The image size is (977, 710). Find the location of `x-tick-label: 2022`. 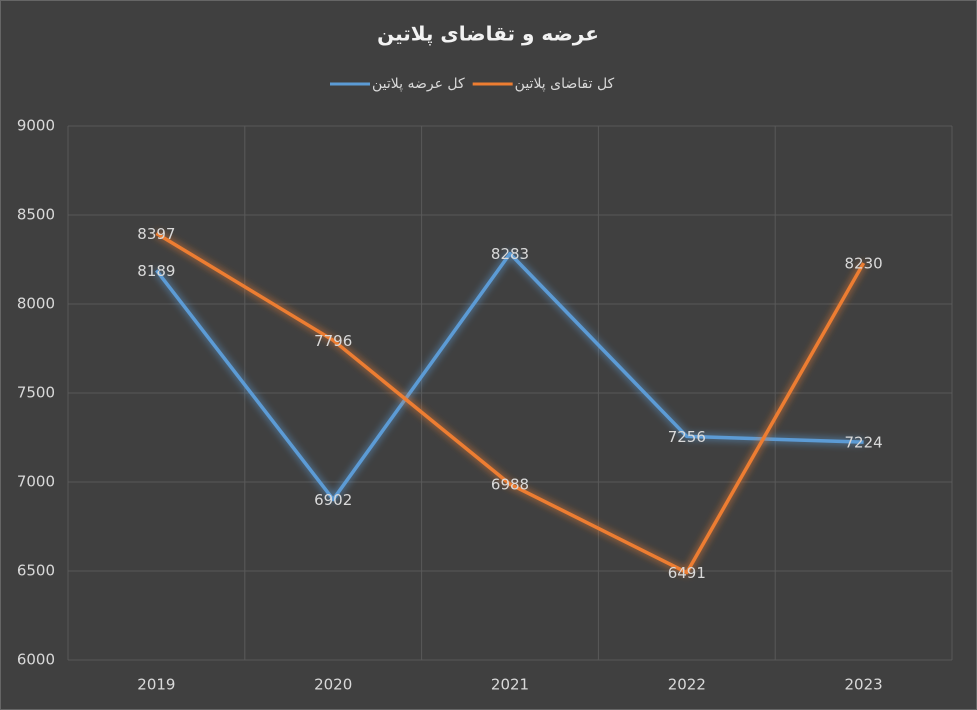

x-tick-label: 2022 is located at coordinates (687, 685).